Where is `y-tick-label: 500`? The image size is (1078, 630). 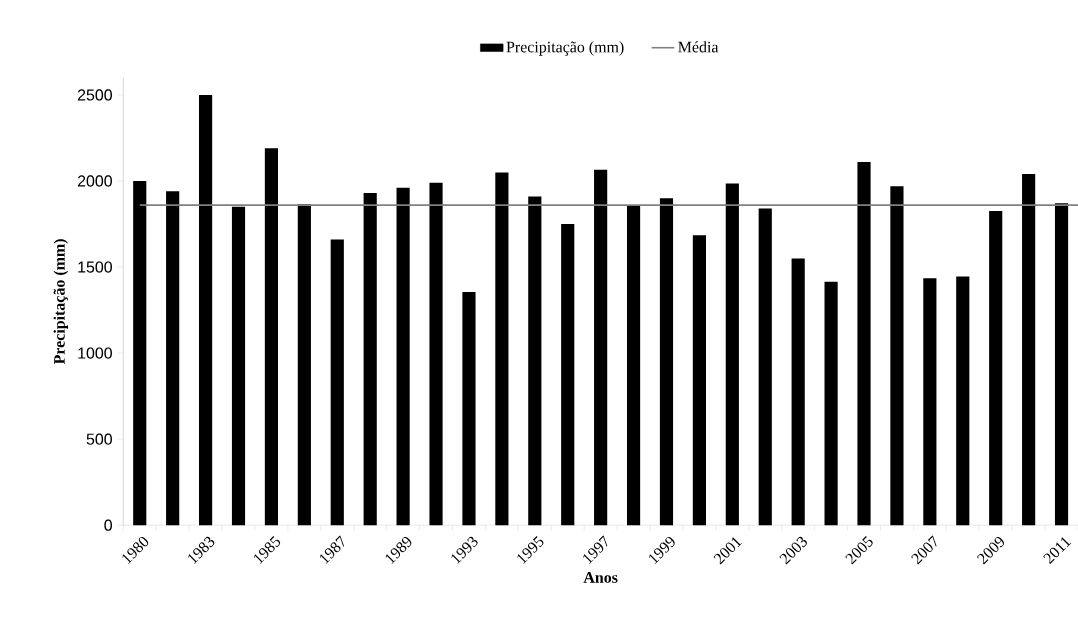 y-tick-label: 500 is located at coordinates (99, 439).